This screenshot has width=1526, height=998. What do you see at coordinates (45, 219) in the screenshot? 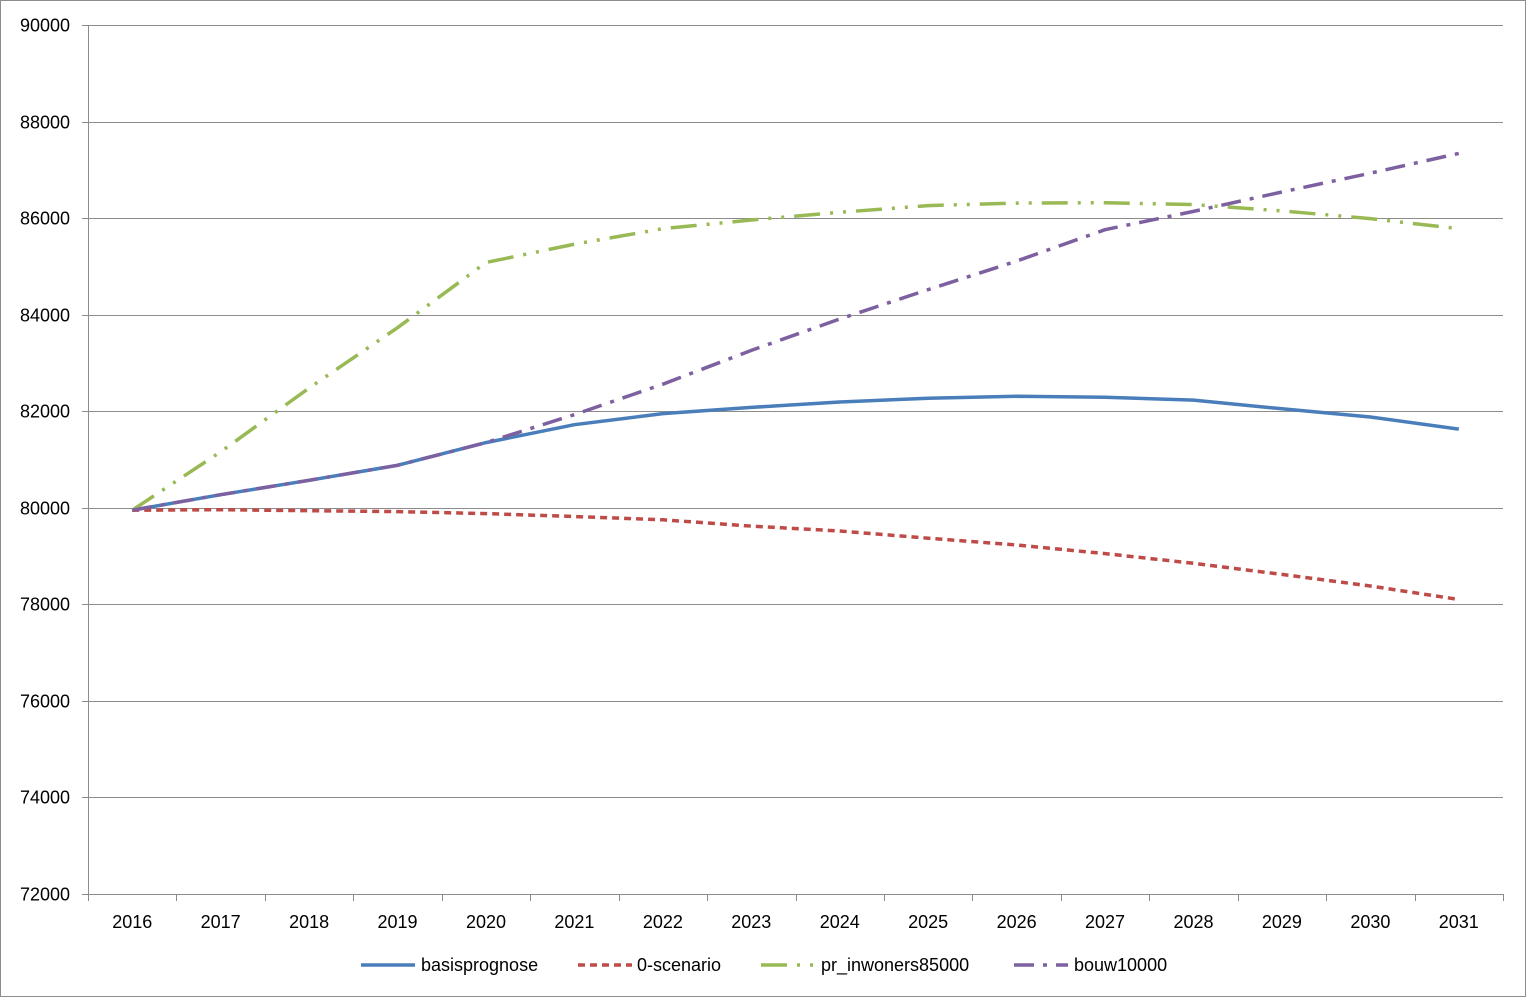
I see `y-tick-label: 86000` at bounding box center [45, 219].